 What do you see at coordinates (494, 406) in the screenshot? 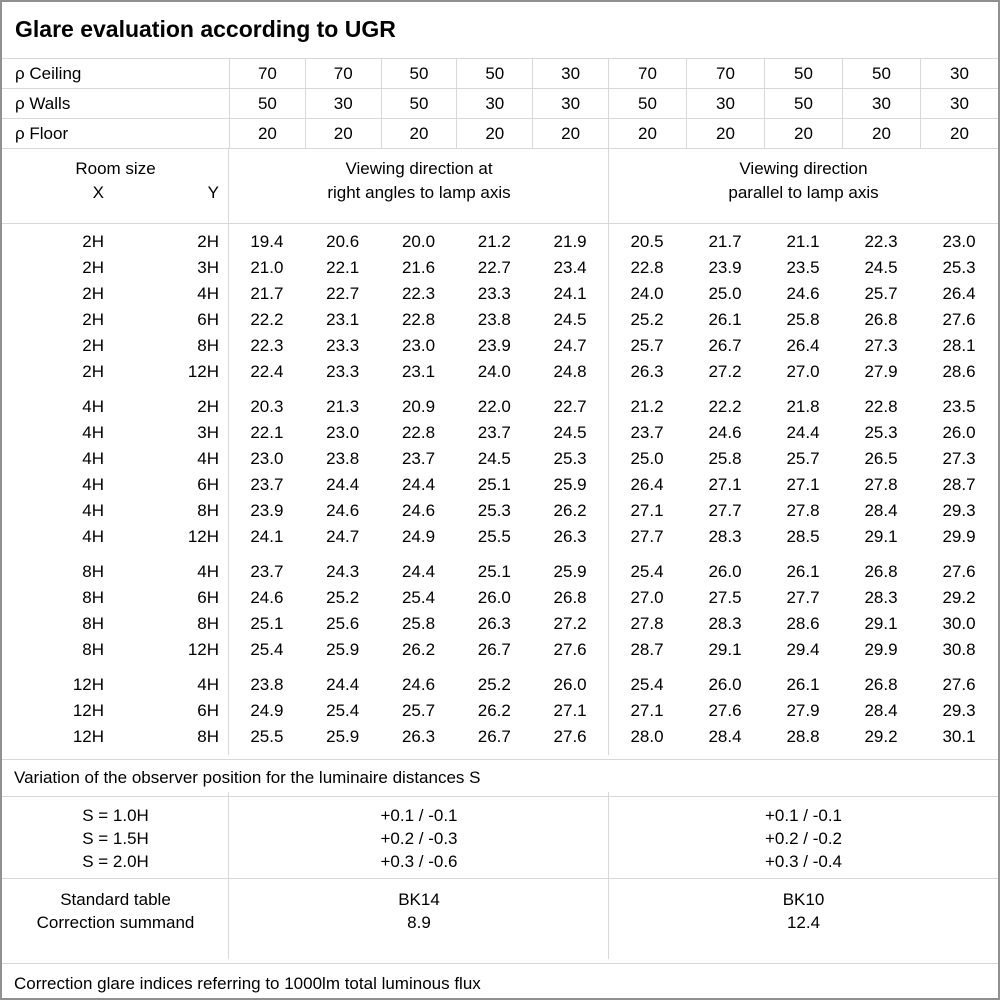
I see `ugr-value: 22.0` at bounding box center [494, 406].